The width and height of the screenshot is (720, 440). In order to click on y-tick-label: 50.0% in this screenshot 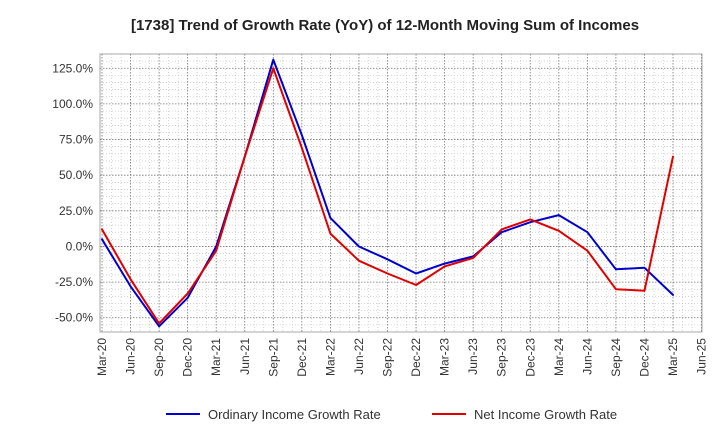, I will do `click(76, 175)`.